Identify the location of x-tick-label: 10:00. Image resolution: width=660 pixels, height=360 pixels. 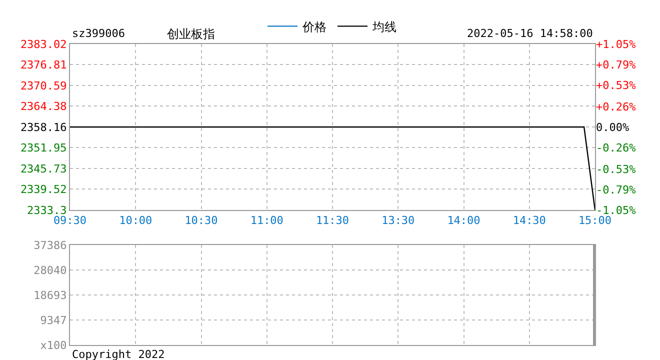
(135, 221).